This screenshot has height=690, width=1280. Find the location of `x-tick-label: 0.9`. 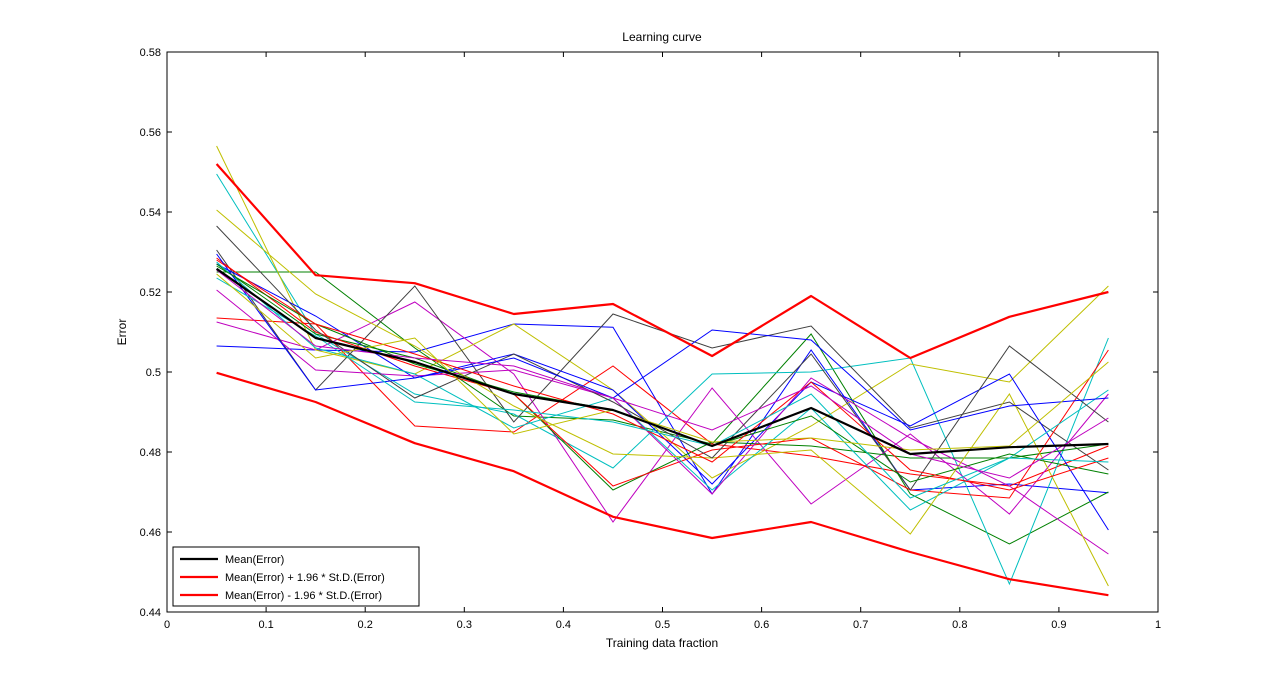

x-tick-label: 0.9 is located at coordinates (1058, 625).